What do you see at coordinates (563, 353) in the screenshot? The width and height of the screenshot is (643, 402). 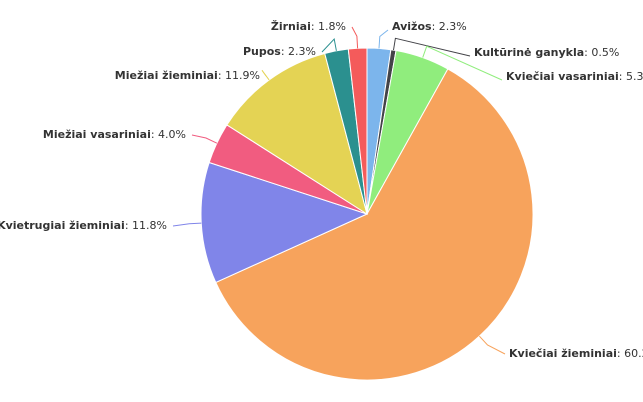 I see `data-label-name: Kviečiai žieminiai` at bounding box center [563, 353].